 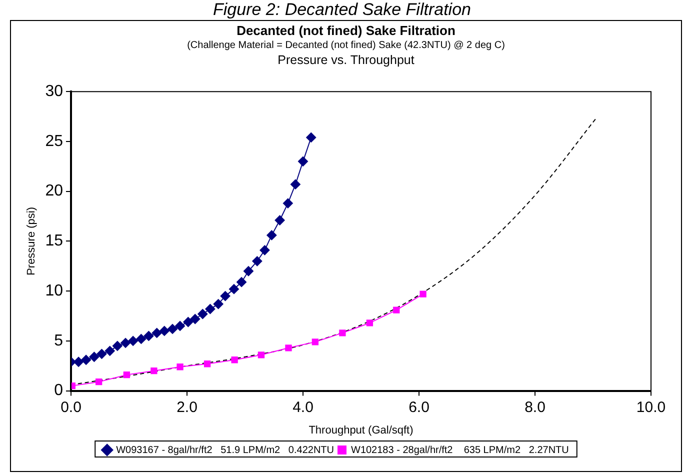 What do you see at coordinates (71, 407) in the screenshot?
I see `x-tick-label: 0.0` at bounding box center [71, 407].